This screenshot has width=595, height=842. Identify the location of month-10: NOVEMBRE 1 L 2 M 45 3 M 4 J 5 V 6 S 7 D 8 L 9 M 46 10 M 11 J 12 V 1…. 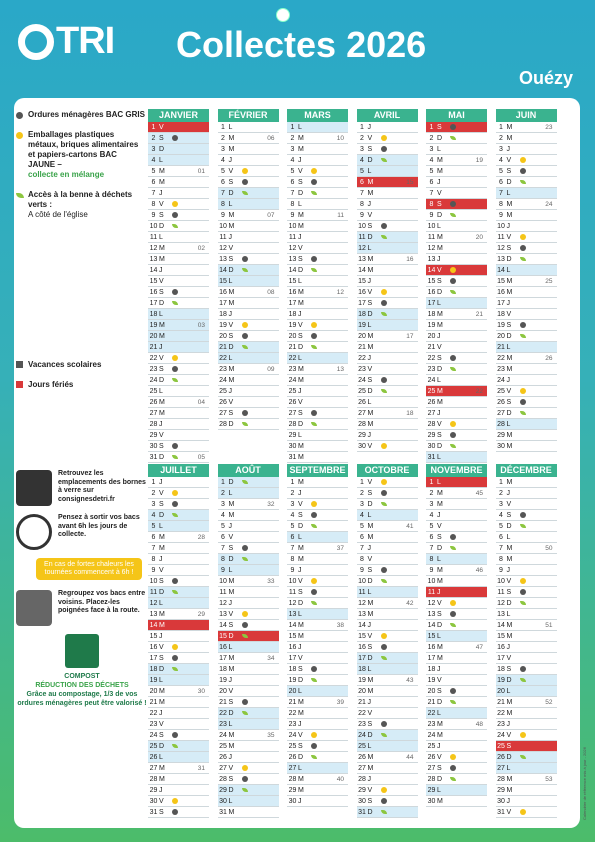
(456, 635).